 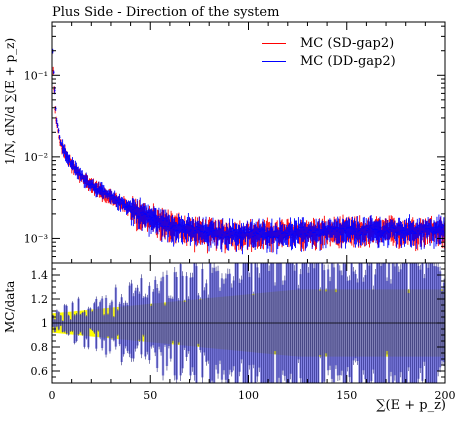 I want to click on ratio-ytick-label: 1.4, so click(x=40, y=275).